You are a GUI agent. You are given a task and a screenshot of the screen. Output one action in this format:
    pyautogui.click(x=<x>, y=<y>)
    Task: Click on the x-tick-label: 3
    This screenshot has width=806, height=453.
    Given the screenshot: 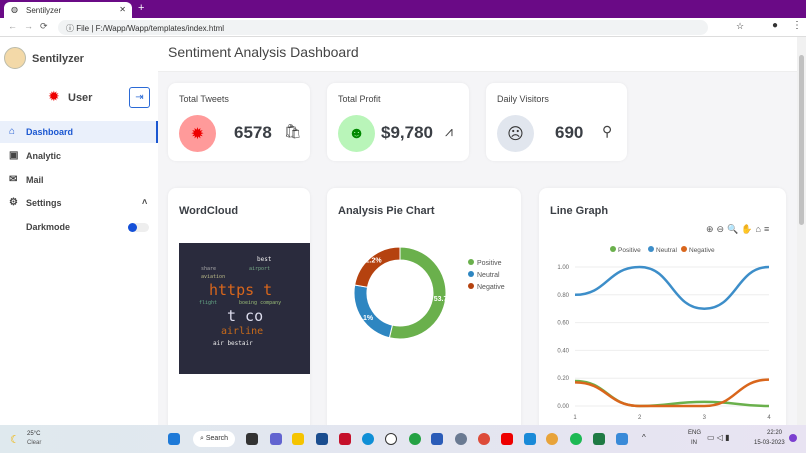 What is the action you would take?
    pyautogui.click(x=705, y=418)
    